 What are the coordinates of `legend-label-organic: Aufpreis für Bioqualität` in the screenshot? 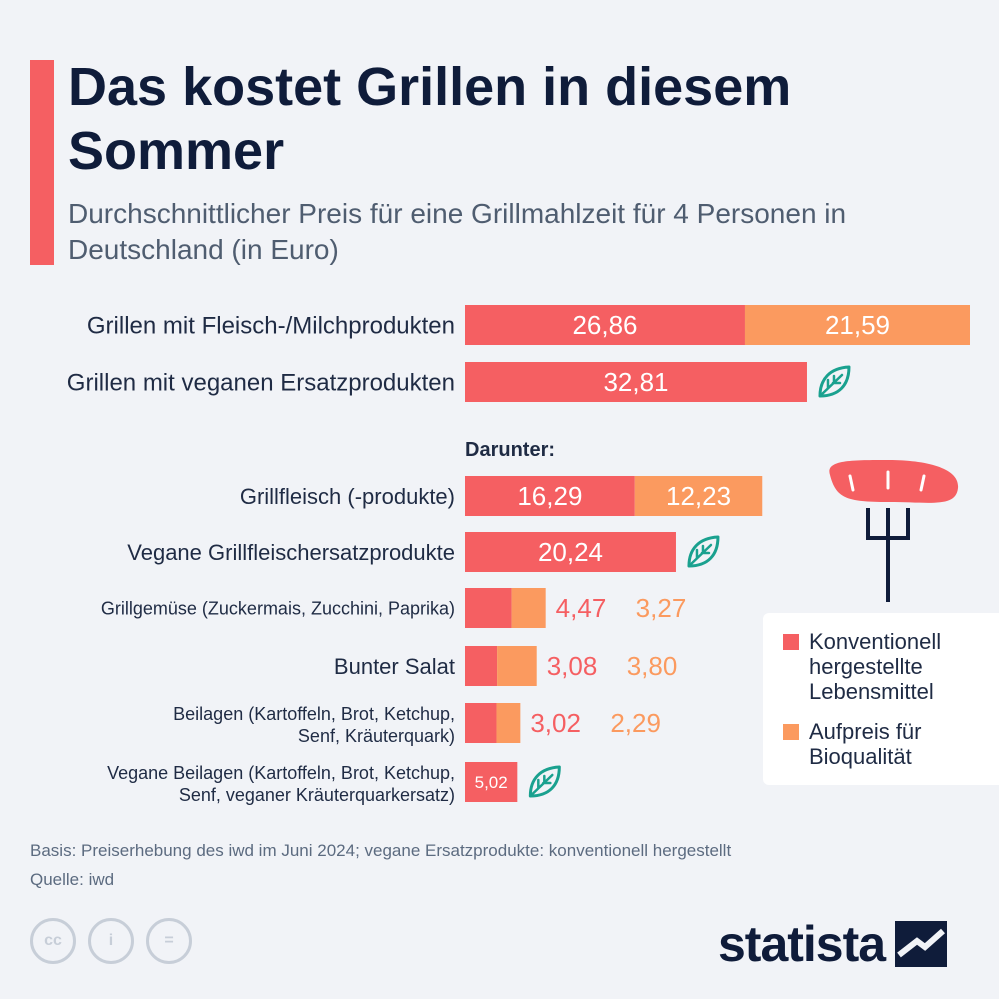 It's located at (899, 744).